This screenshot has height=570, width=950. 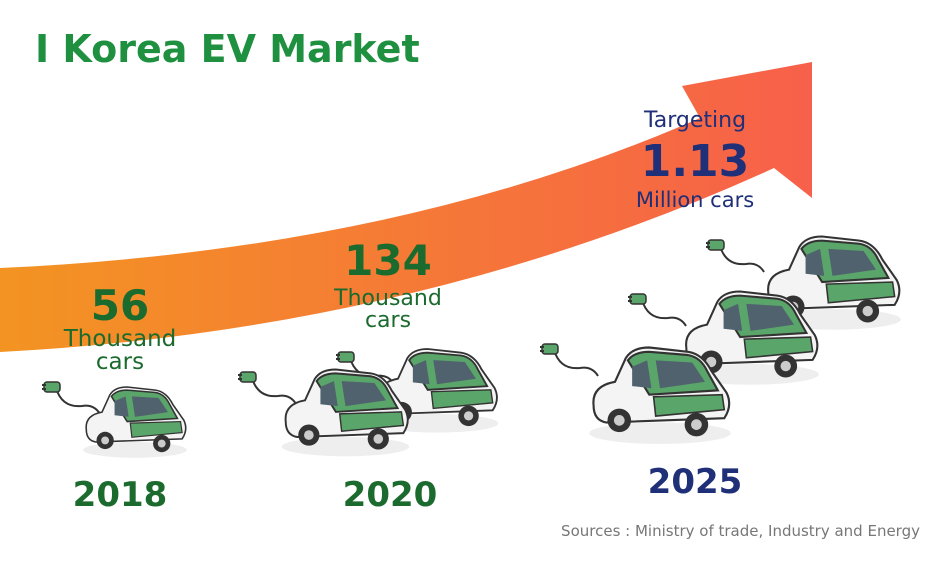 I want to click on year: 2018, so click(x=120, y=495).